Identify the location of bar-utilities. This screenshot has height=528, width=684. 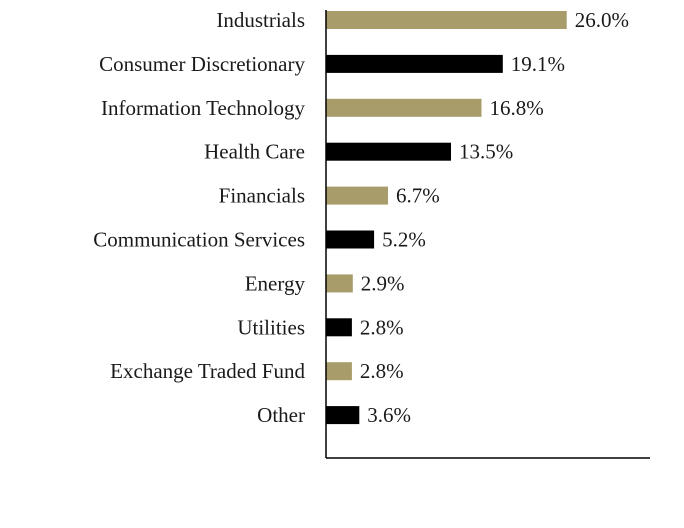
(339, 327).